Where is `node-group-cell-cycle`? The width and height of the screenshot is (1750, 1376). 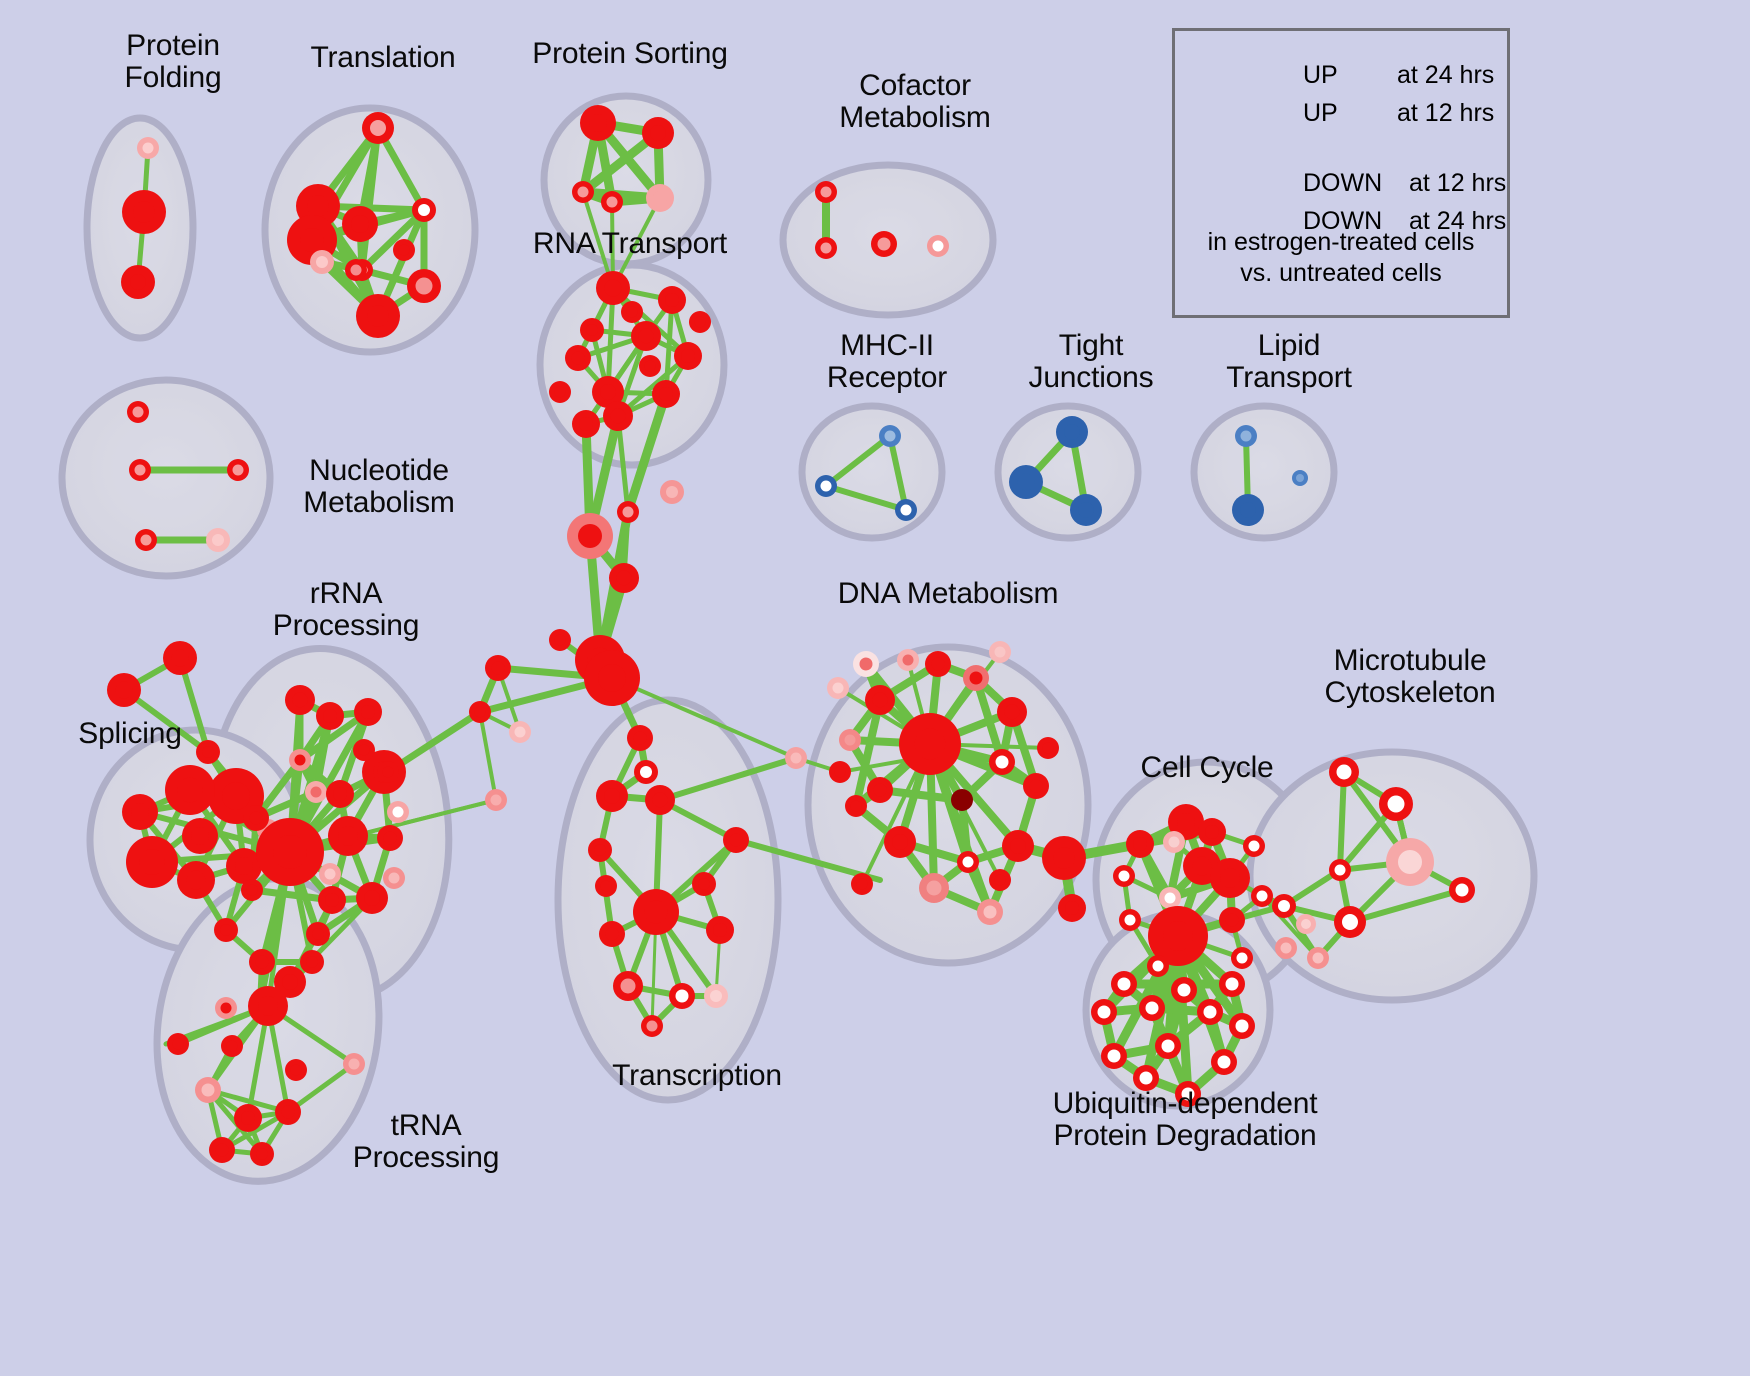 node-group-cell-cycle is located at coordinates (1214, 890).